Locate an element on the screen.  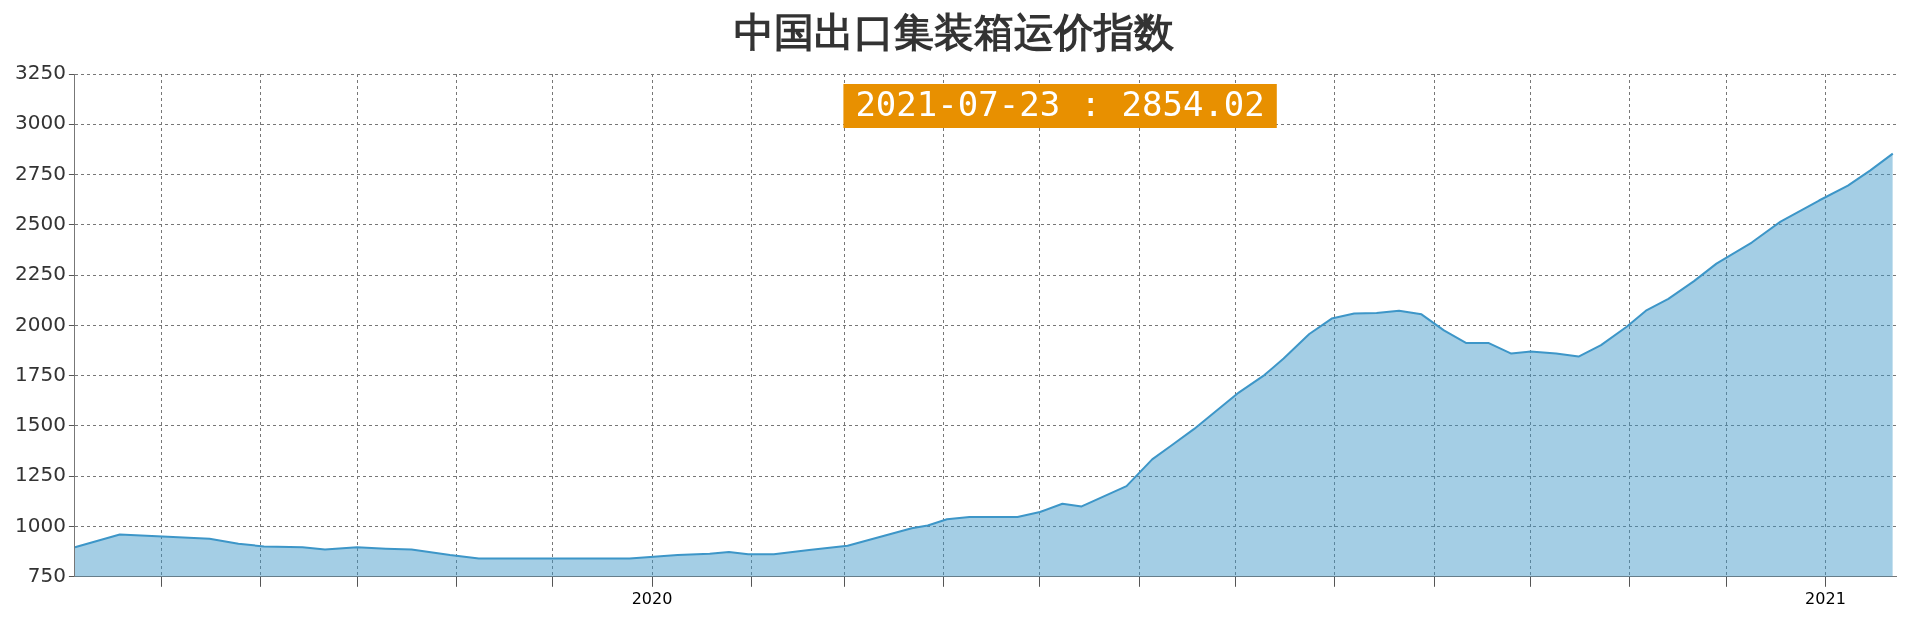
y-tick-label: 2250 is located at coordinates (40, 273).